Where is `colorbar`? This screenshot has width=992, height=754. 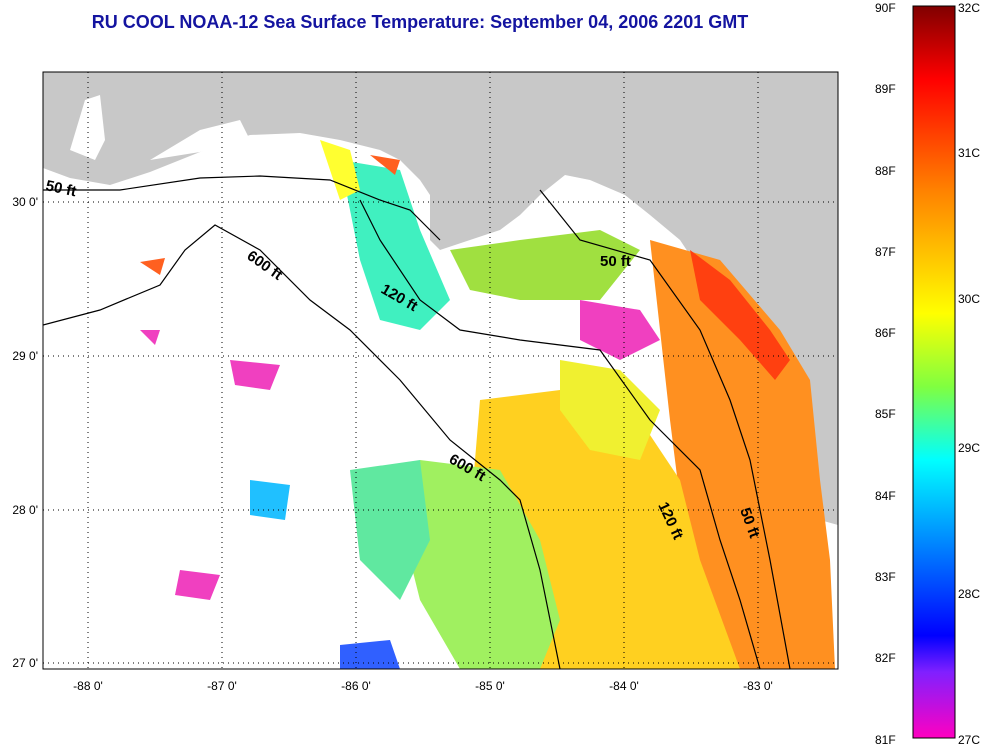 colorbar is located at coordinates (934, 372).